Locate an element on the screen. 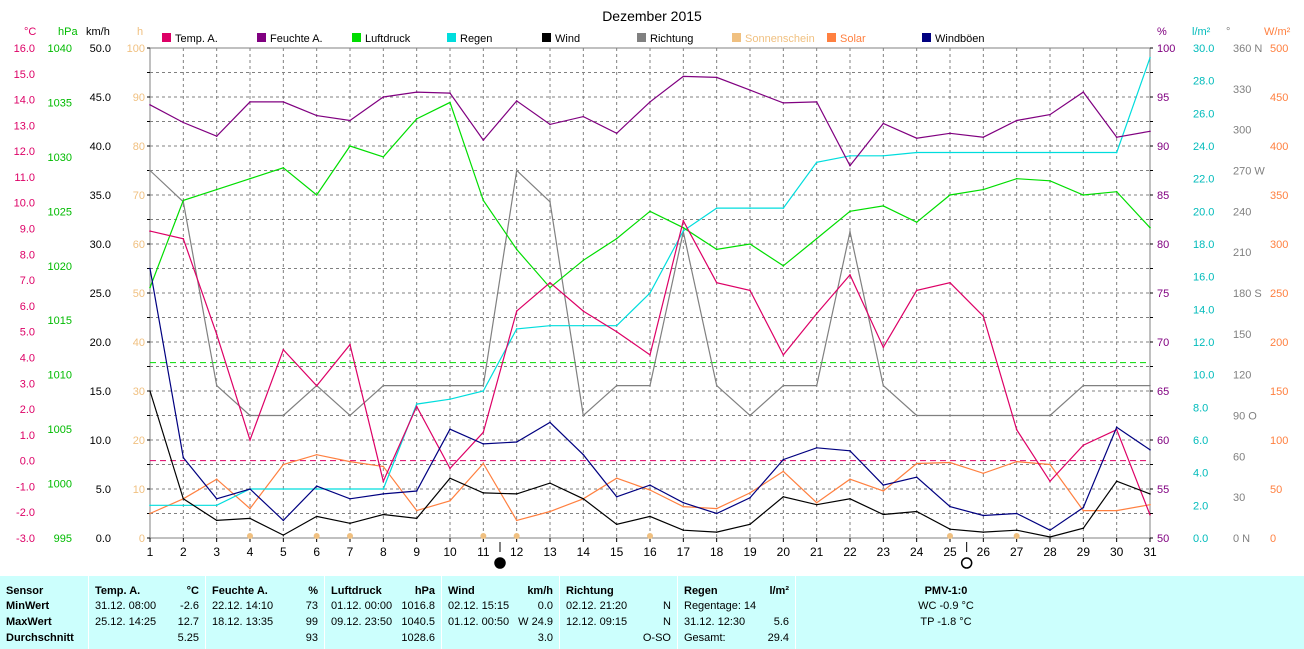 The image size is (1304, 649). tick-label: 0.0 is located at coordinates (27, 462).